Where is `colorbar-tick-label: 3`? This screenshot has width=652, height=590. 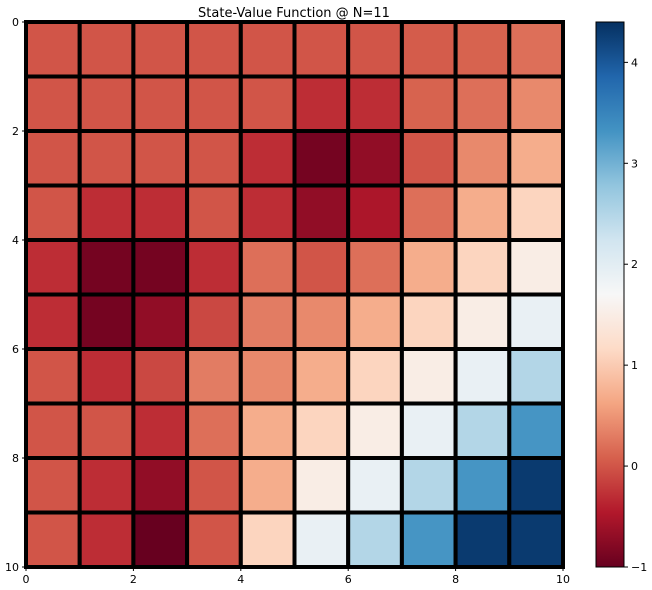
colorbar-tick-label: 3 is located at coordinates (634, 163).